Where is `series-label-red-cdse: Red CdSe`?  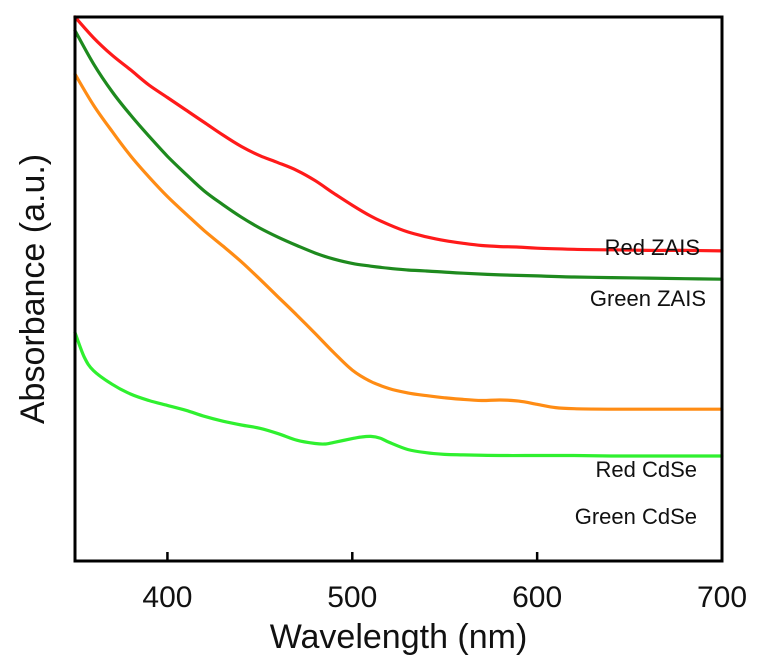 series-label-red-cdse: Red CdSe is located at coordinates (646, 469).